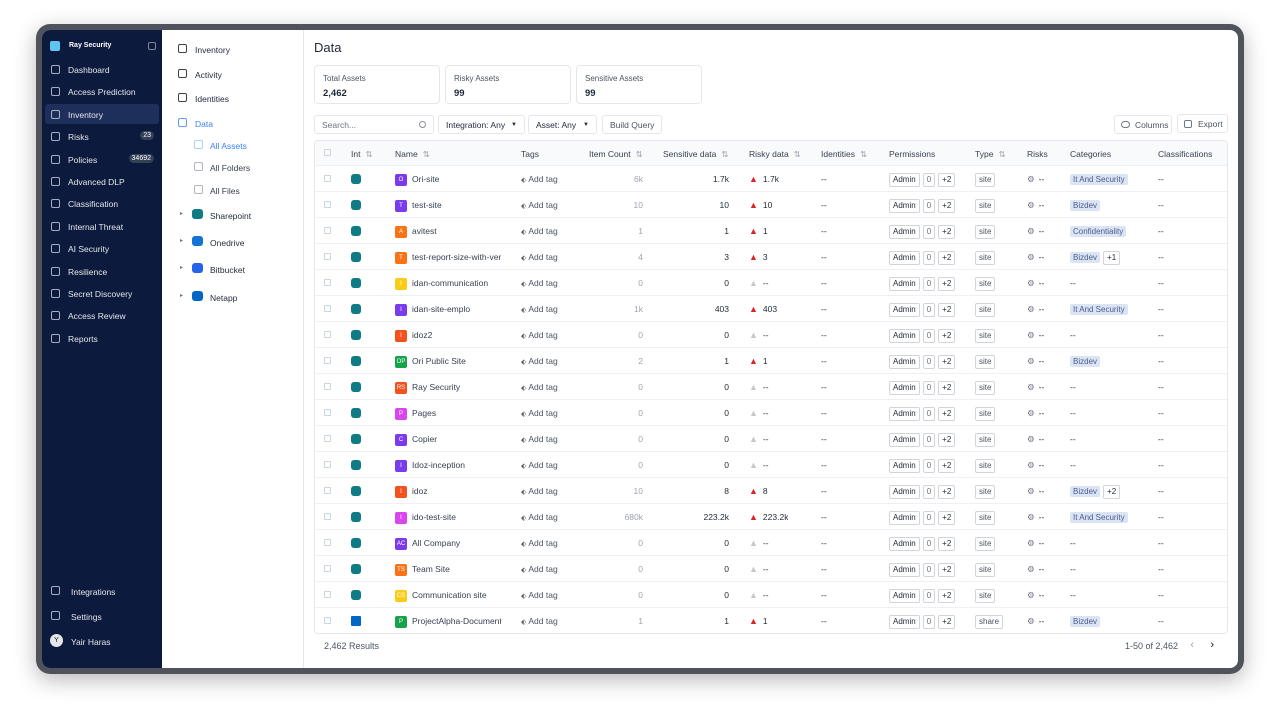 Image resolution: width=1280 pixels, height=720 pixels. What do you see at coordinates (102, 136) in the screenshot?
I see `nav-item: Risks 23` at bounding box center [102, 136].